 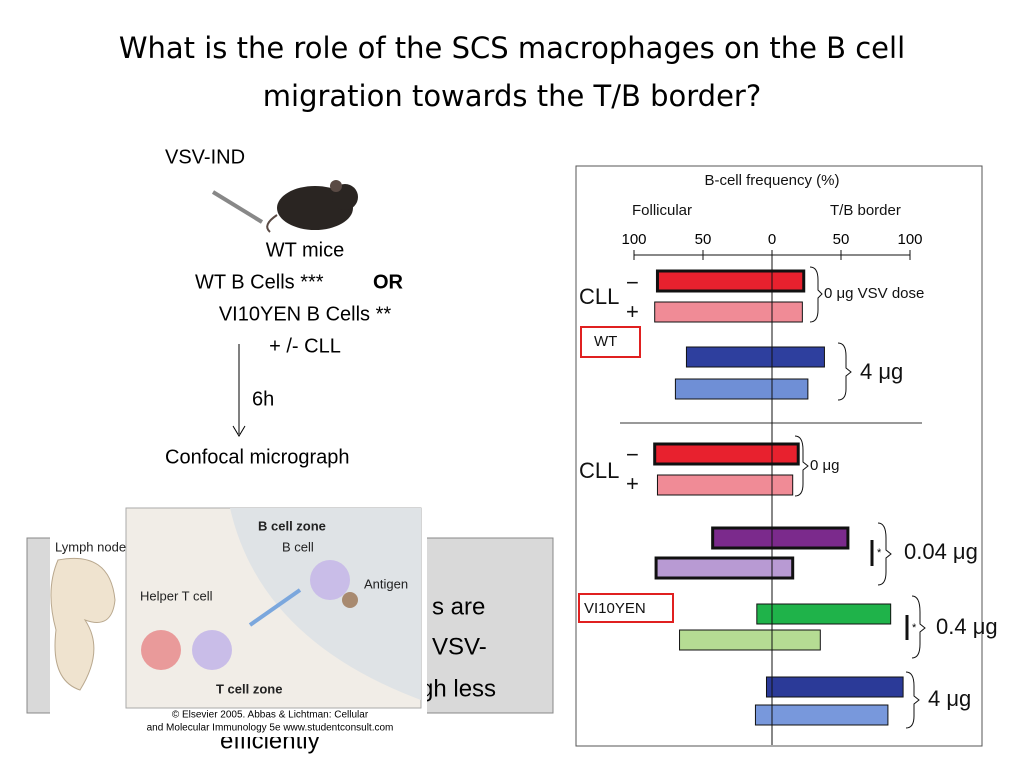 What do you see at coordinates (615, 608) in the screenshot?
I see `label: VI10YEN` at bounding box center [615, 608].